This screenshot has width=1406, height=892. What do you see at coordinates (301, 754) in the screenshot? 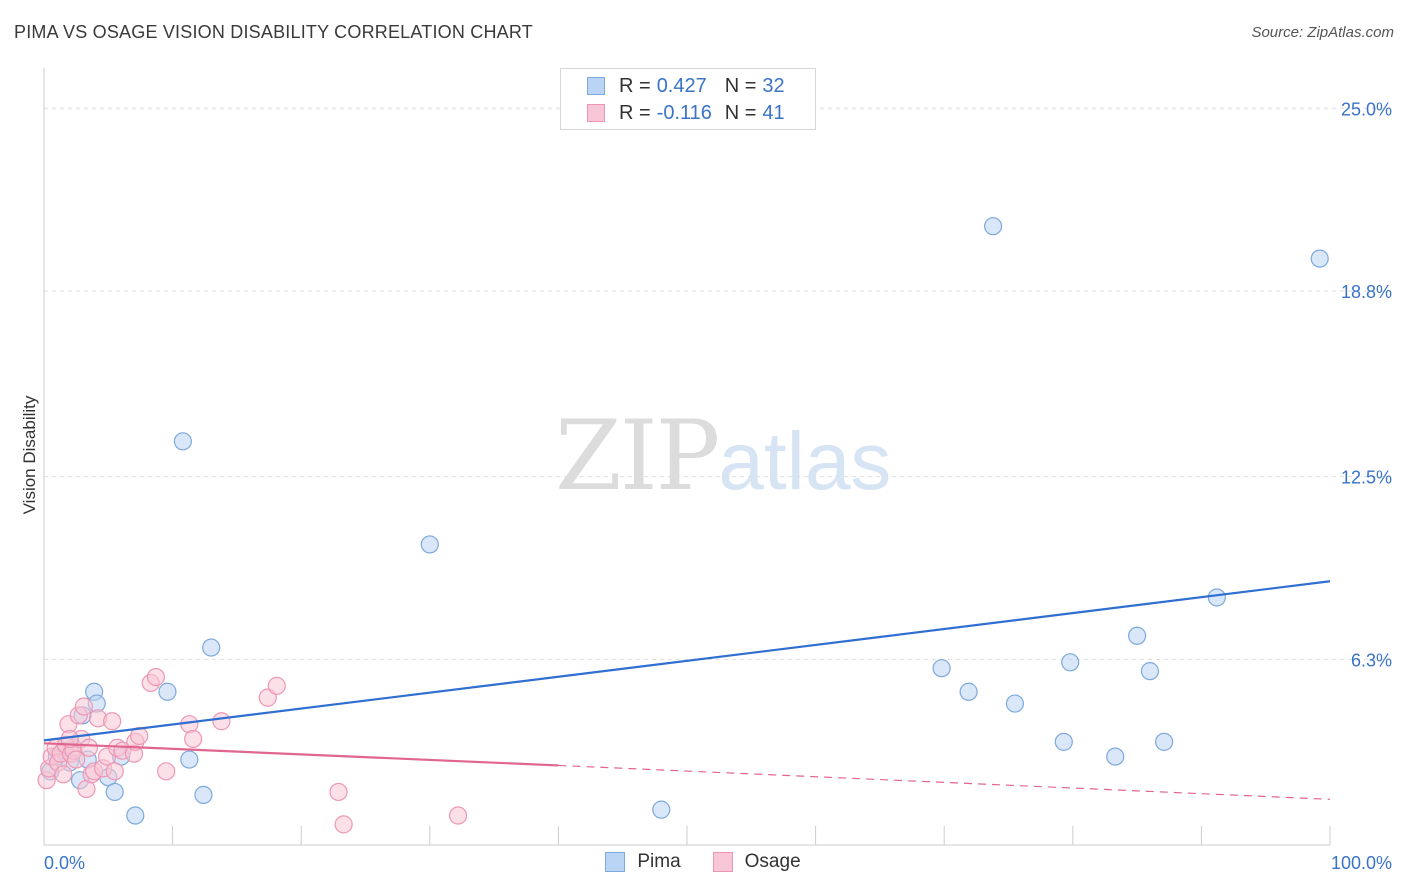
I see `osage-trend-line` at bounding box center [301, 754].